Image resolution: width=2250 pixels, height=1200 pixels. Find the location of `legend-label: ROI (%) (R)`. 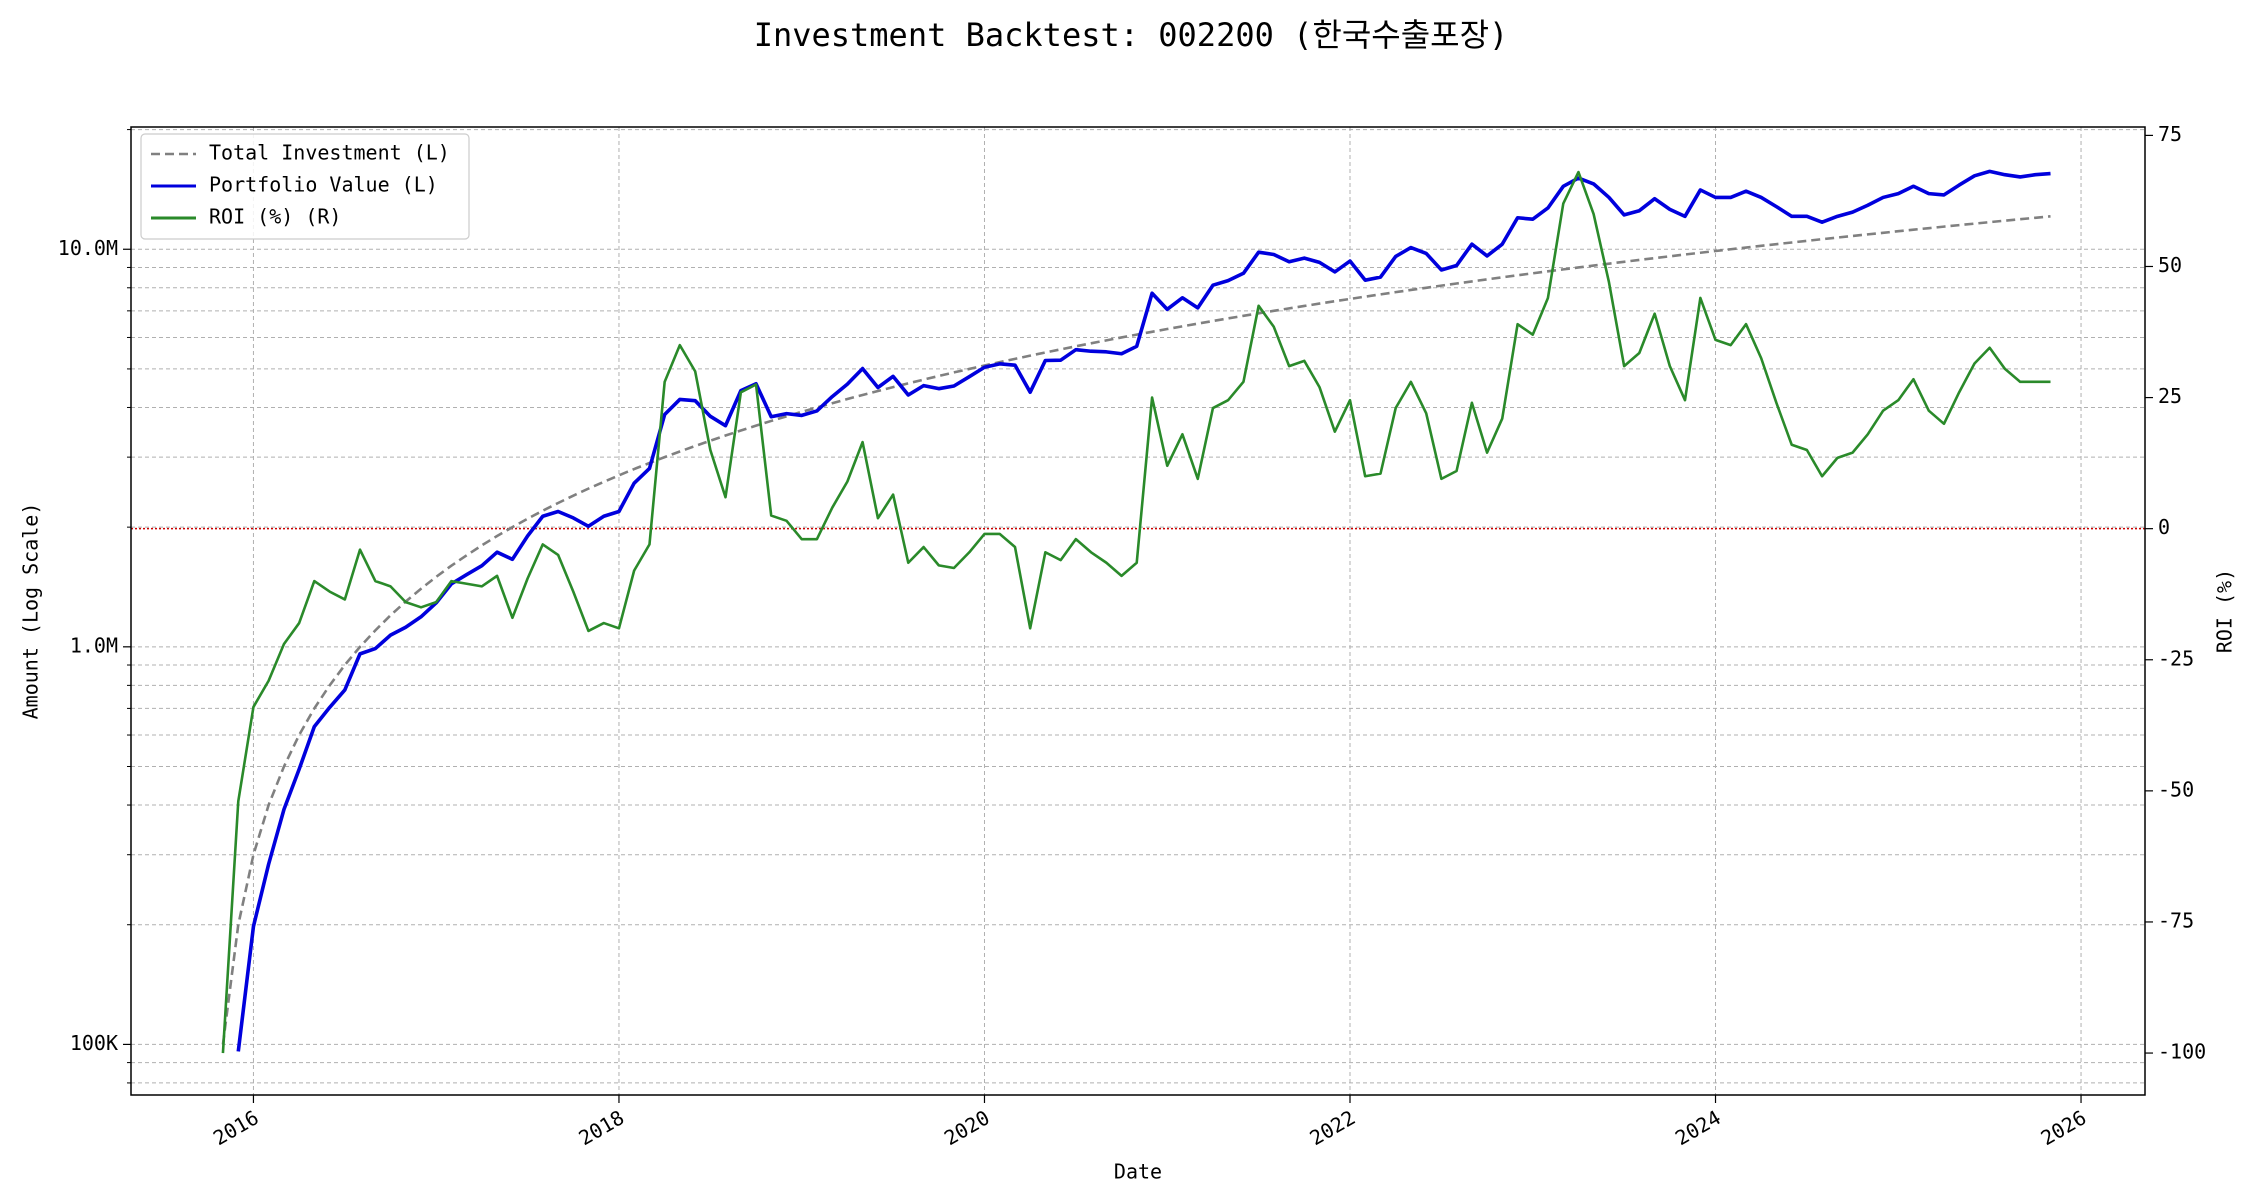

legend-label: ROI (%) (R) is located at coordinates (275, 217).